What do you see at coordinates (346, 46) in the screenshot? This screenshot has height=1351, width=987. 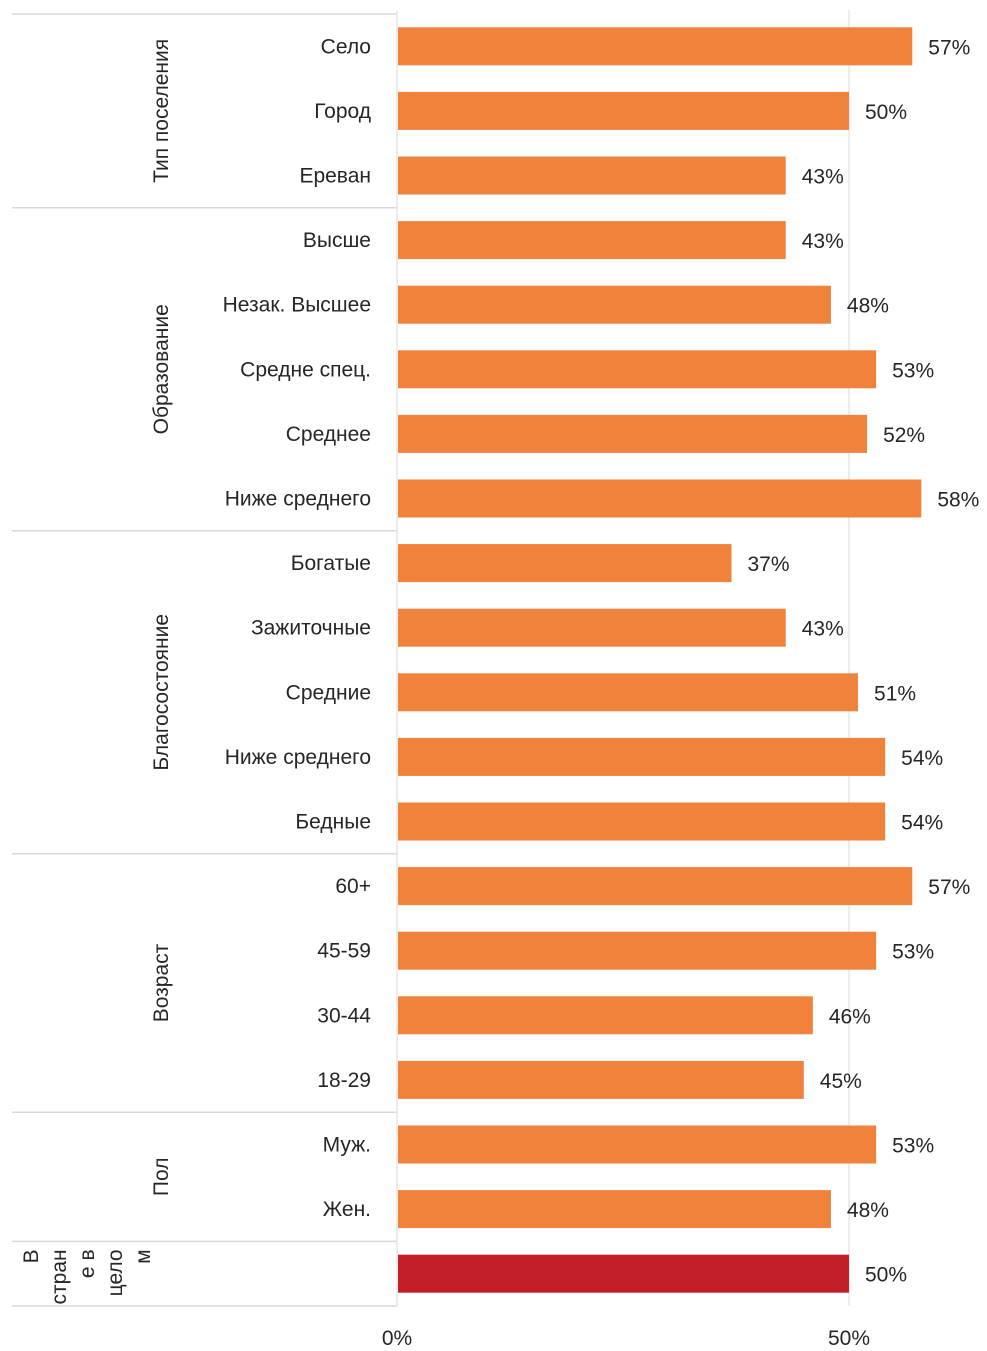 I see `category-label: Село` at bounding box center [346, 46].